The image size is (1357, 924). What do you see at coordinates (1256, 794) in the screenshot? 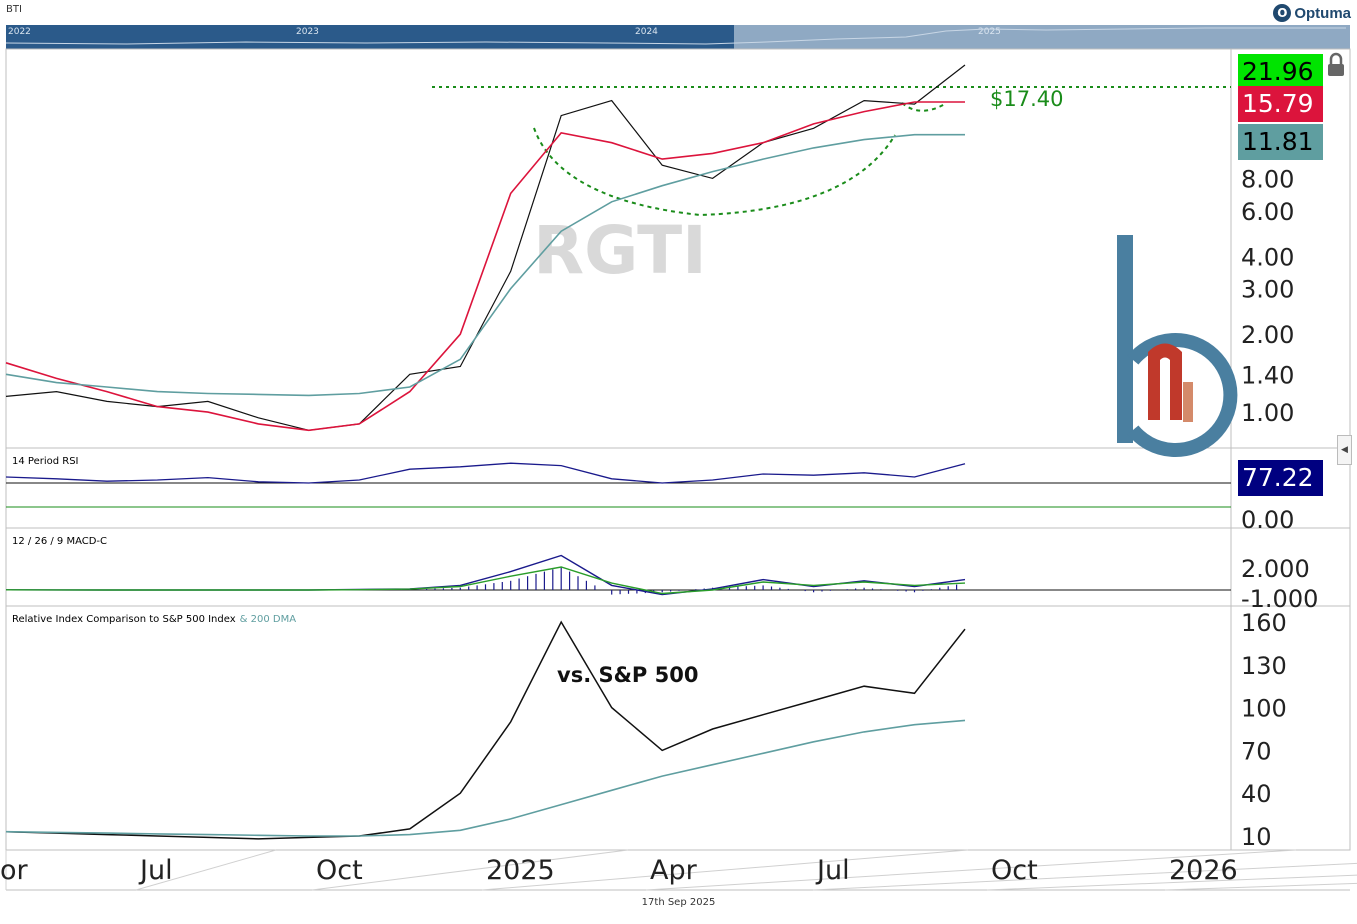
I see `relative-y-tick: 40` at bounding box center [1256, 794].